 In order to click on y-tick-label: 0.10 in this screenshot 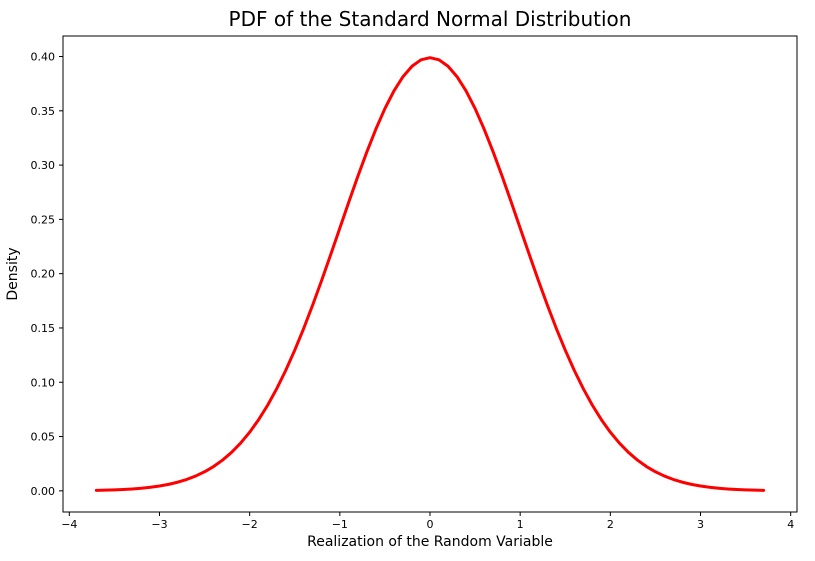, I will do `click(43, 382)`.